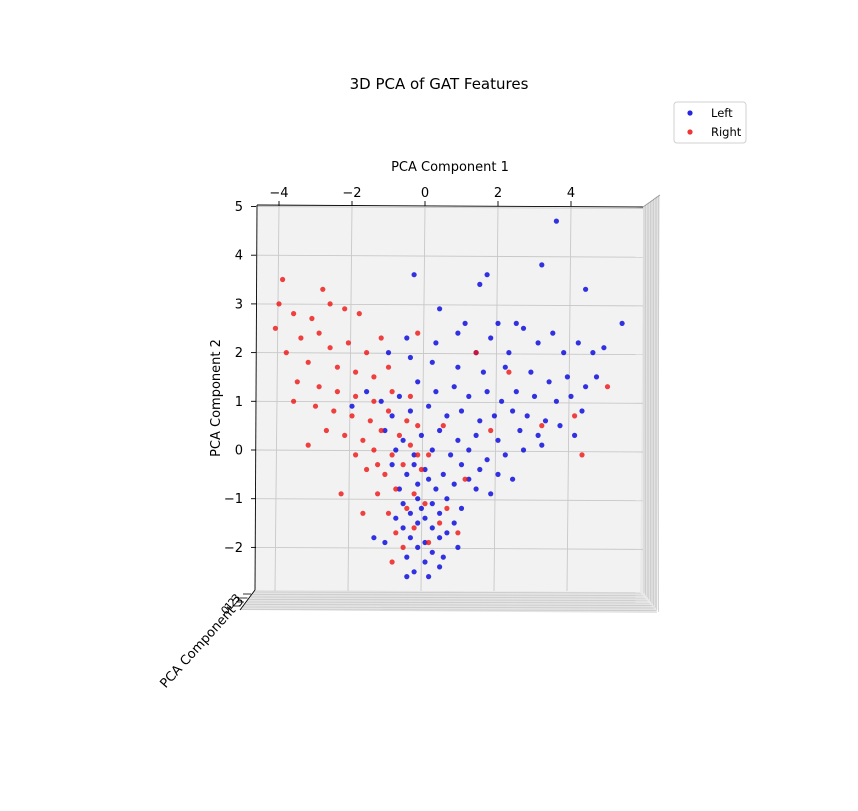  Describe the element at coordinates (690, 132) in the screenshot. I see `legend-marker-right` at that location.